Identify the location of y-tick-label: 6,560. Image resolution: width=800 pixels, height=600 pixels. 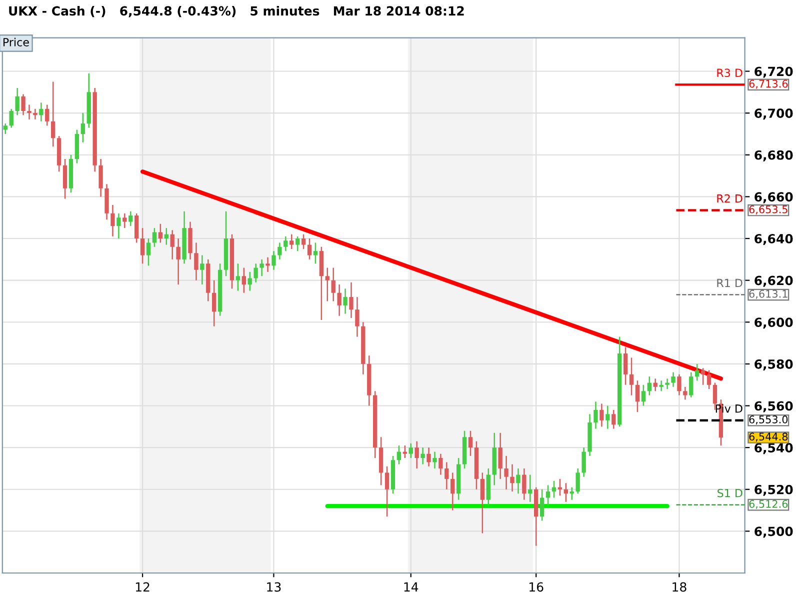
(773, 406).